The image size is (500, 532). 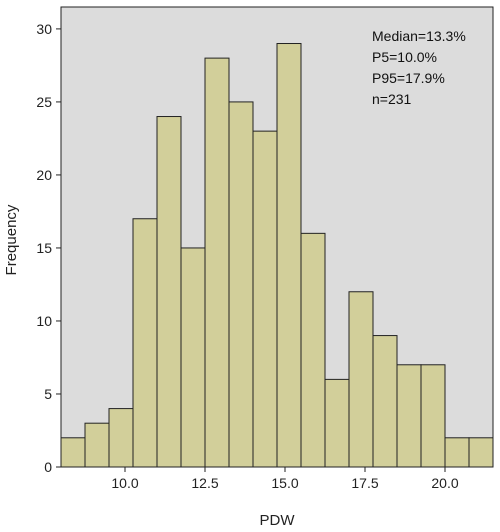 I want to click on x-tick-label: 17.5, so click(x=364, y=483).